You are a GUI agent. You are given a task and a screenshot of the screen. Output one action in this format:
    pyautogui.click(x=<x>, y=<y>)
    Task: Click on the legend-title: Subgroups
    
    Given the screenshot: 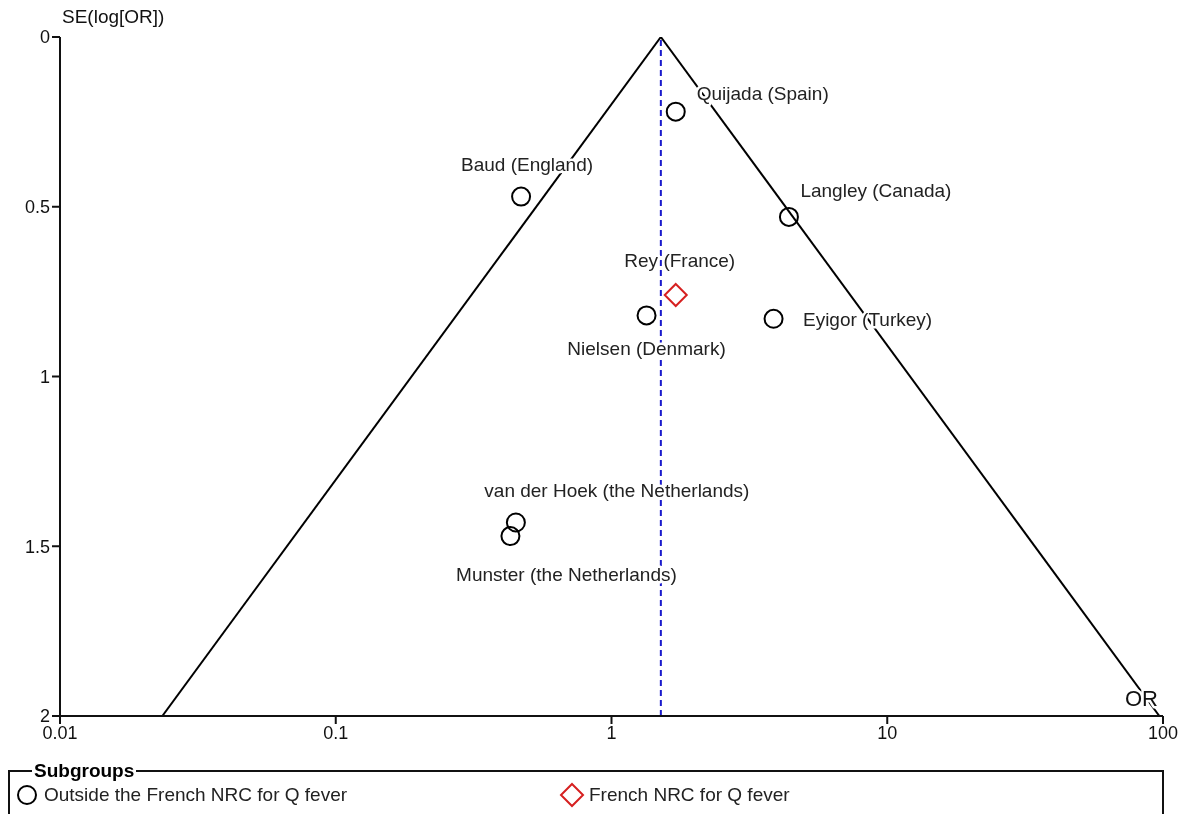 What is the action you would take?
    pyautogui.click(x=84, y=771)
    